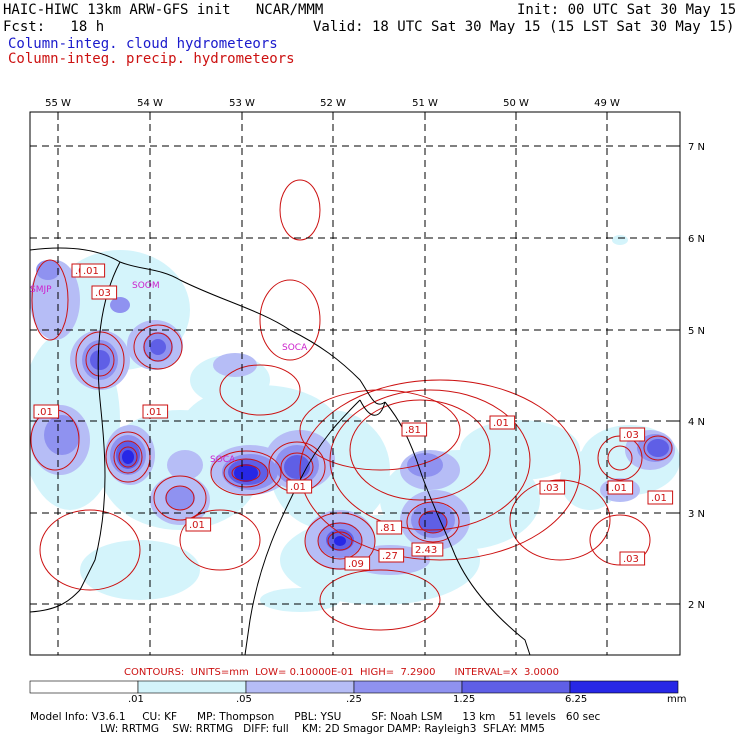  I want to click on lat-label-4n: 4 N, so click(696, 422).